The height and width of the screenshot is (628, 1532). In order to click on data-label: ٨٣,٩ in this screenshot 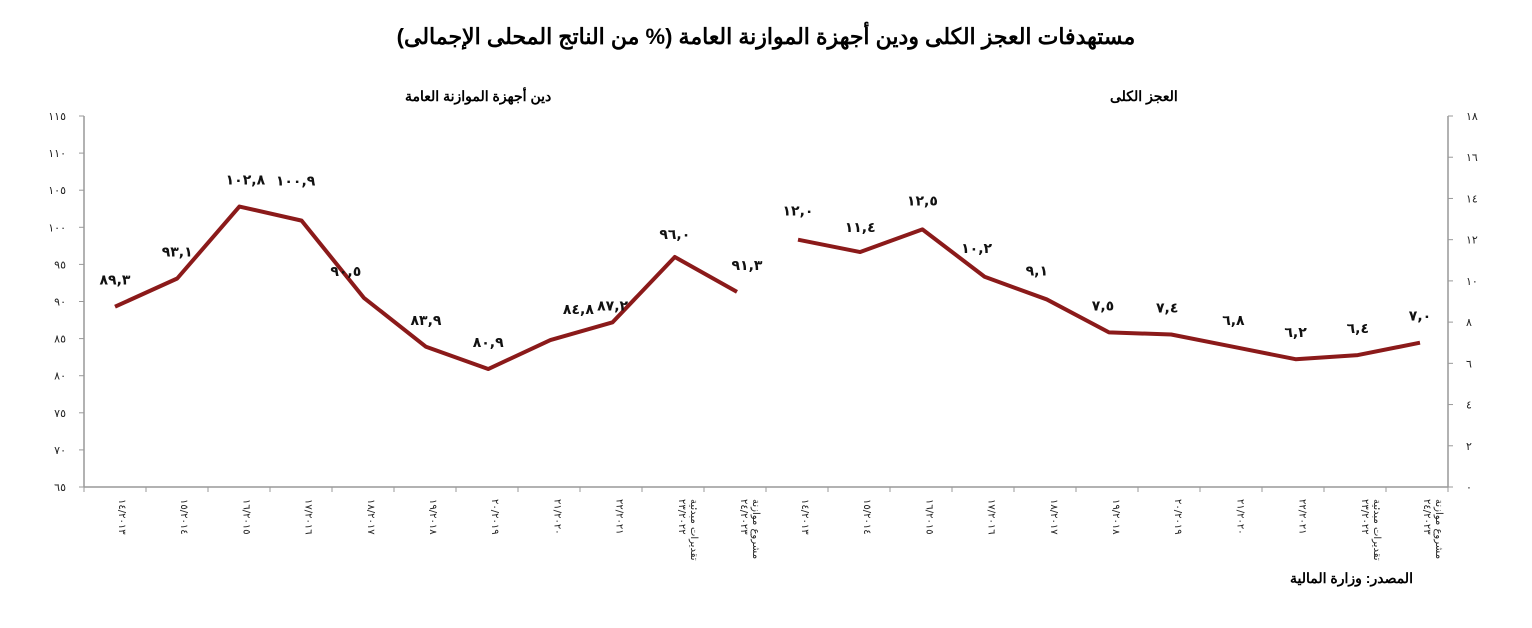, I will do `click(426, 321)`.